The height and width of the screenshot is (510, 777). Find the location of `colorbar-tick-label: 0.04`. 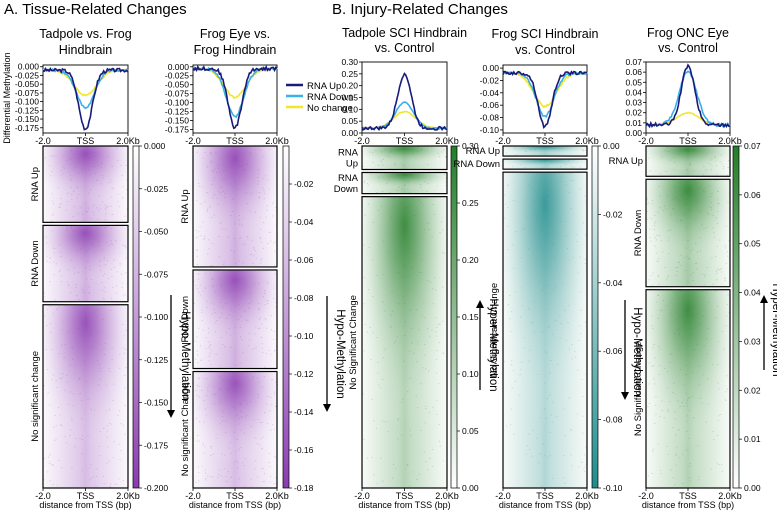

colorbar-tick-label: 0.04 is located at coordinates (752, 293).